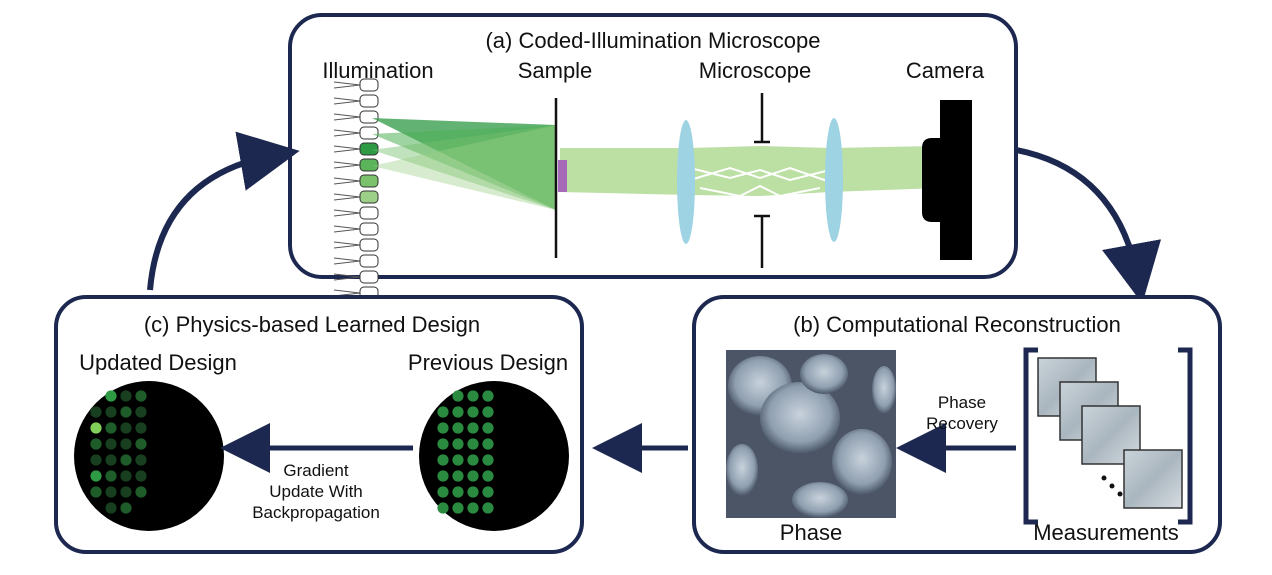 The width and height of the screenshot is (1272, 575). Describe the element at coordinates (464, 164) in the screenshot. I see `illumination-beams` at that location.